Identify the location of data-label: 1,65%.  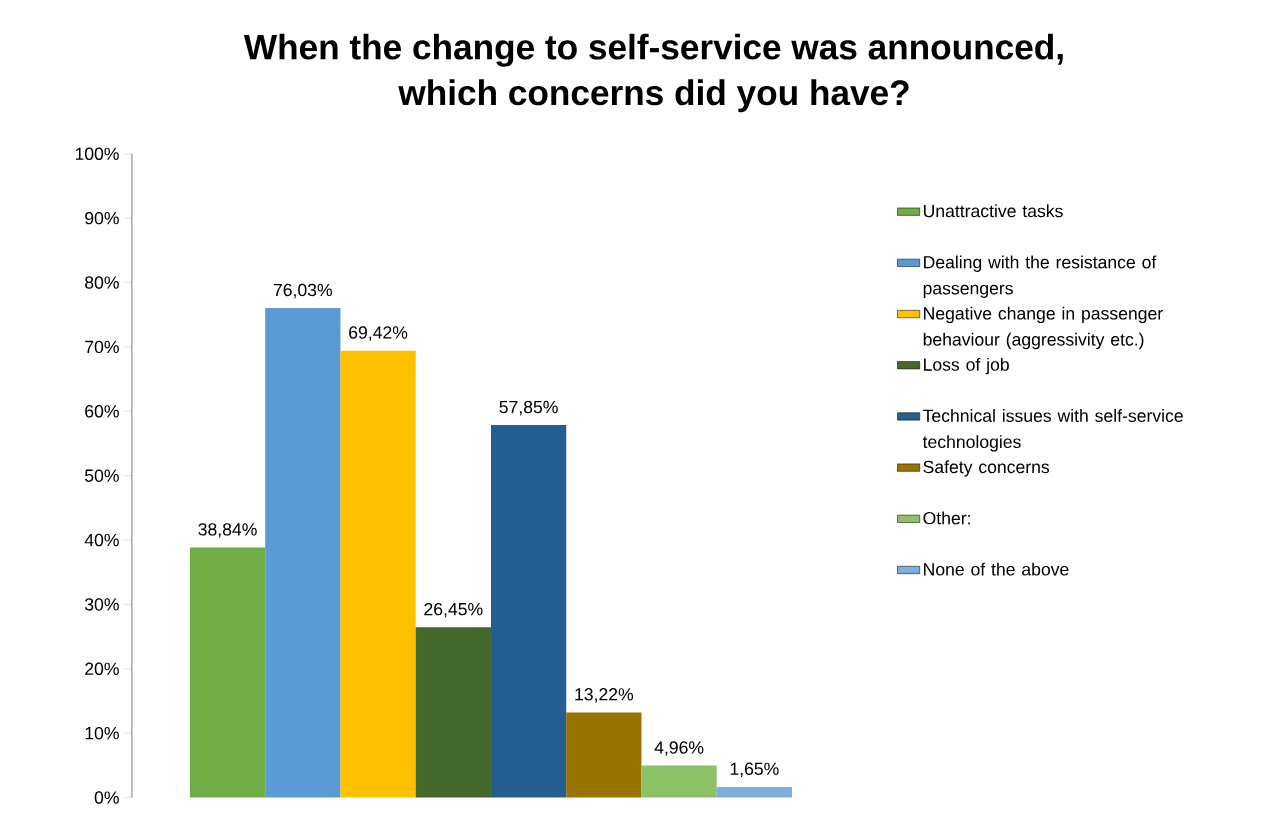
(754, 770).